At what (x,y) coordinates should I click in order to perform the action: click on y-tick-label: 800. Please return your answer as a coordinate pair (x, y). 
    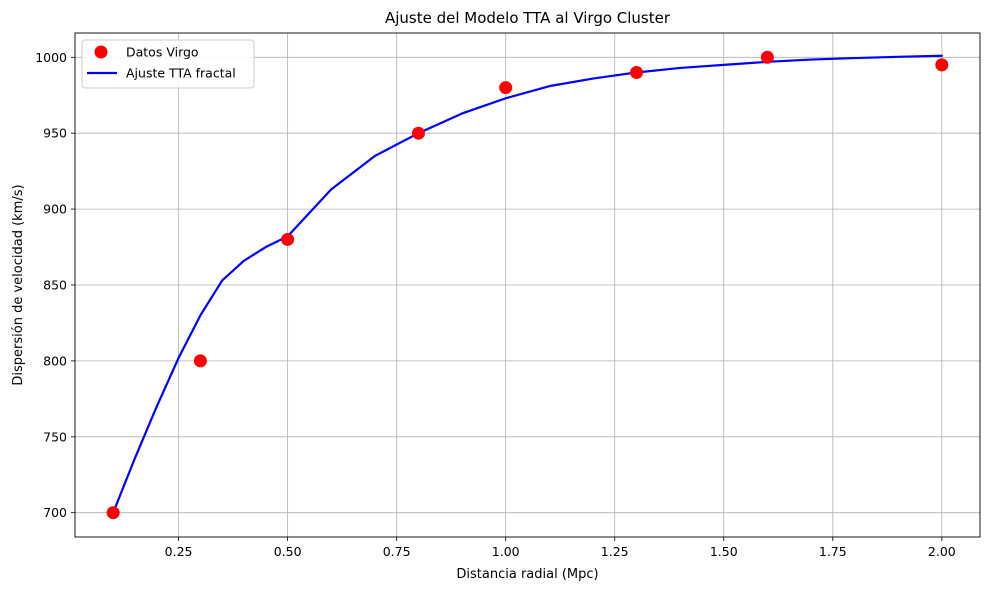
    Looking at the image, I should click on (55, 360).